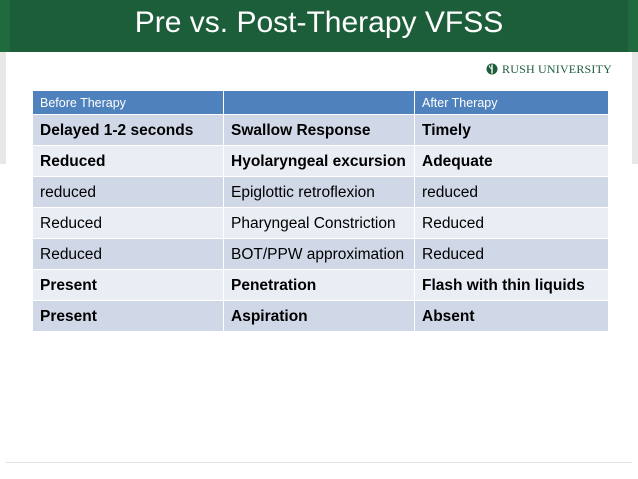 Image resolution: width=638 pixels, height=479 pixels. What do you see at coordinates (128, 102) in the screenshot?
I see `header-before-therapy: Before Therapy` at bounding box center [128, 102].